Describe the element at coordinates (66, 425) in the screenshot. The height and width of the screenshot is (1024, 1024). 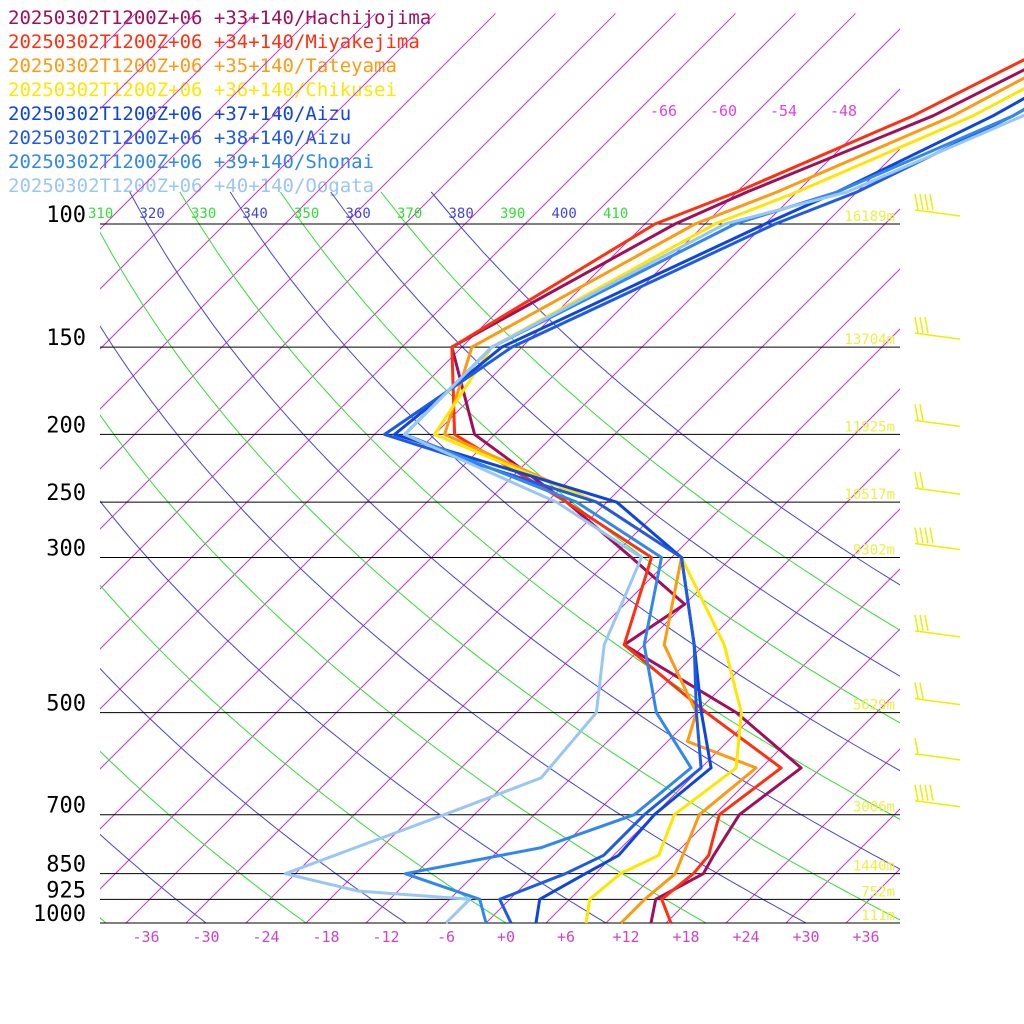
I see `pressure-label: 200` at that location.